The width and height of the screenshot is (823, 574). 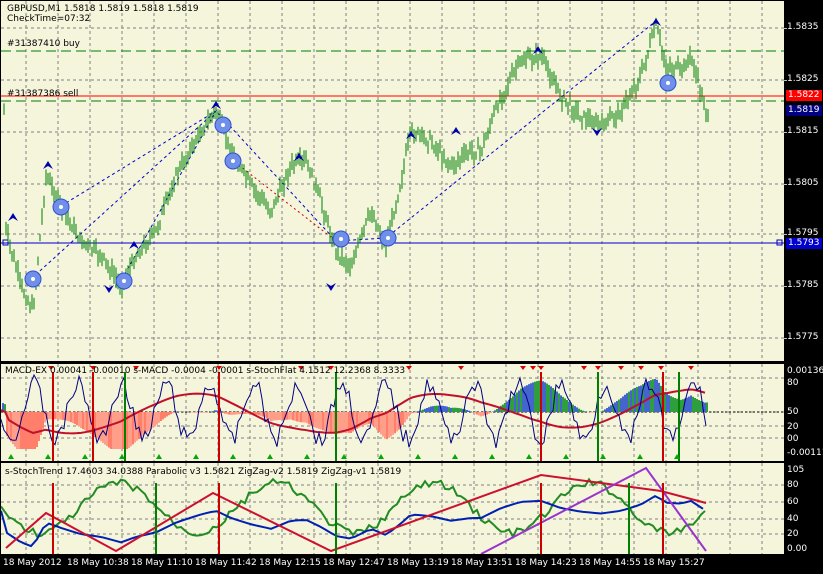 I want to click on bid-price-box: 1.5819, so click(x=804, y=110).